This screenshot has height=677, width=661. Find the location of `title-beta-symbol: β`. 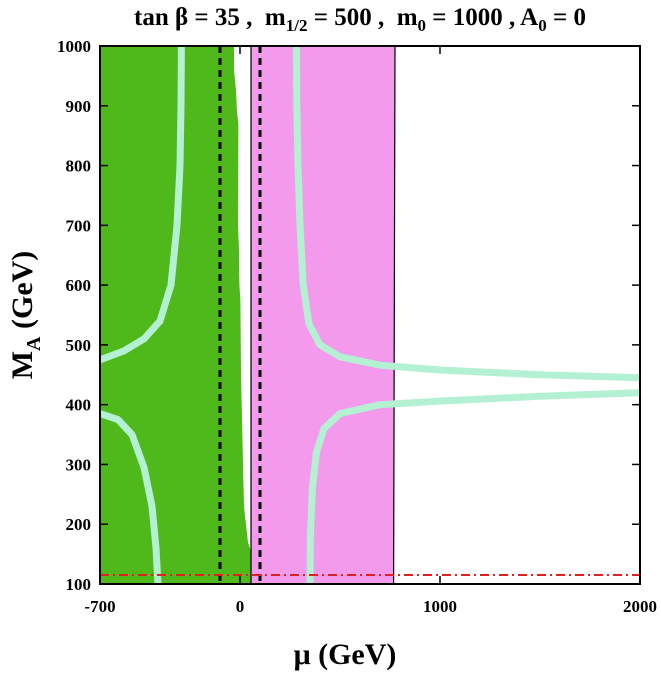

title-beta-symbol: β is located at coordinates (181, 17).